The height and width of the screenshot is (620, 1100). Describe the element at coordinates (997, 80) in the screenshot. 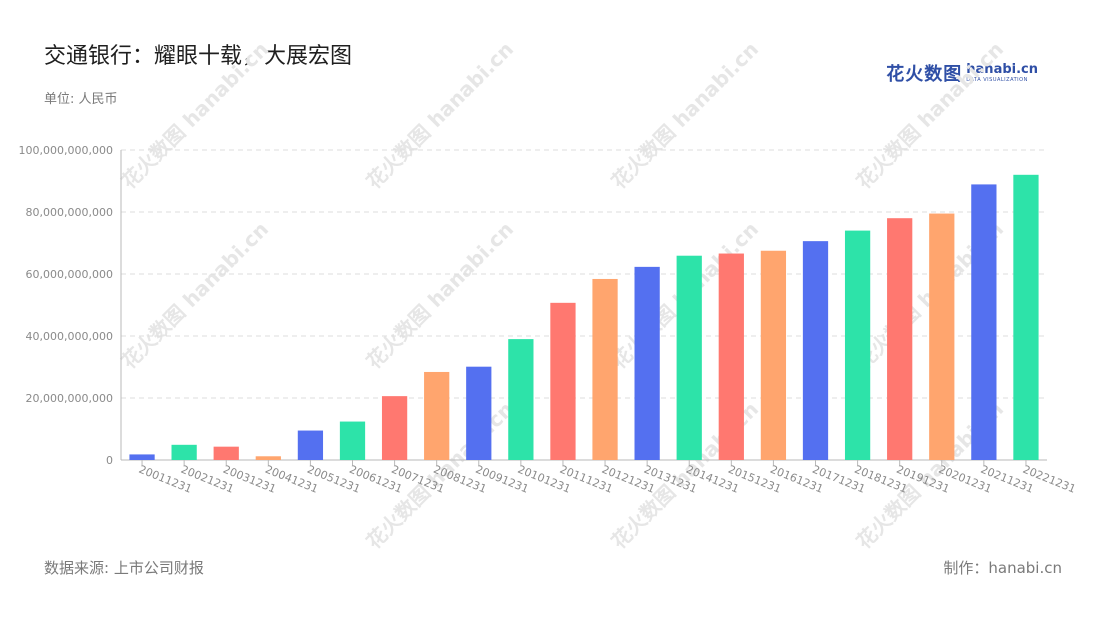

I see `logo-tagline: DATA VISUALIZATION` at that location.